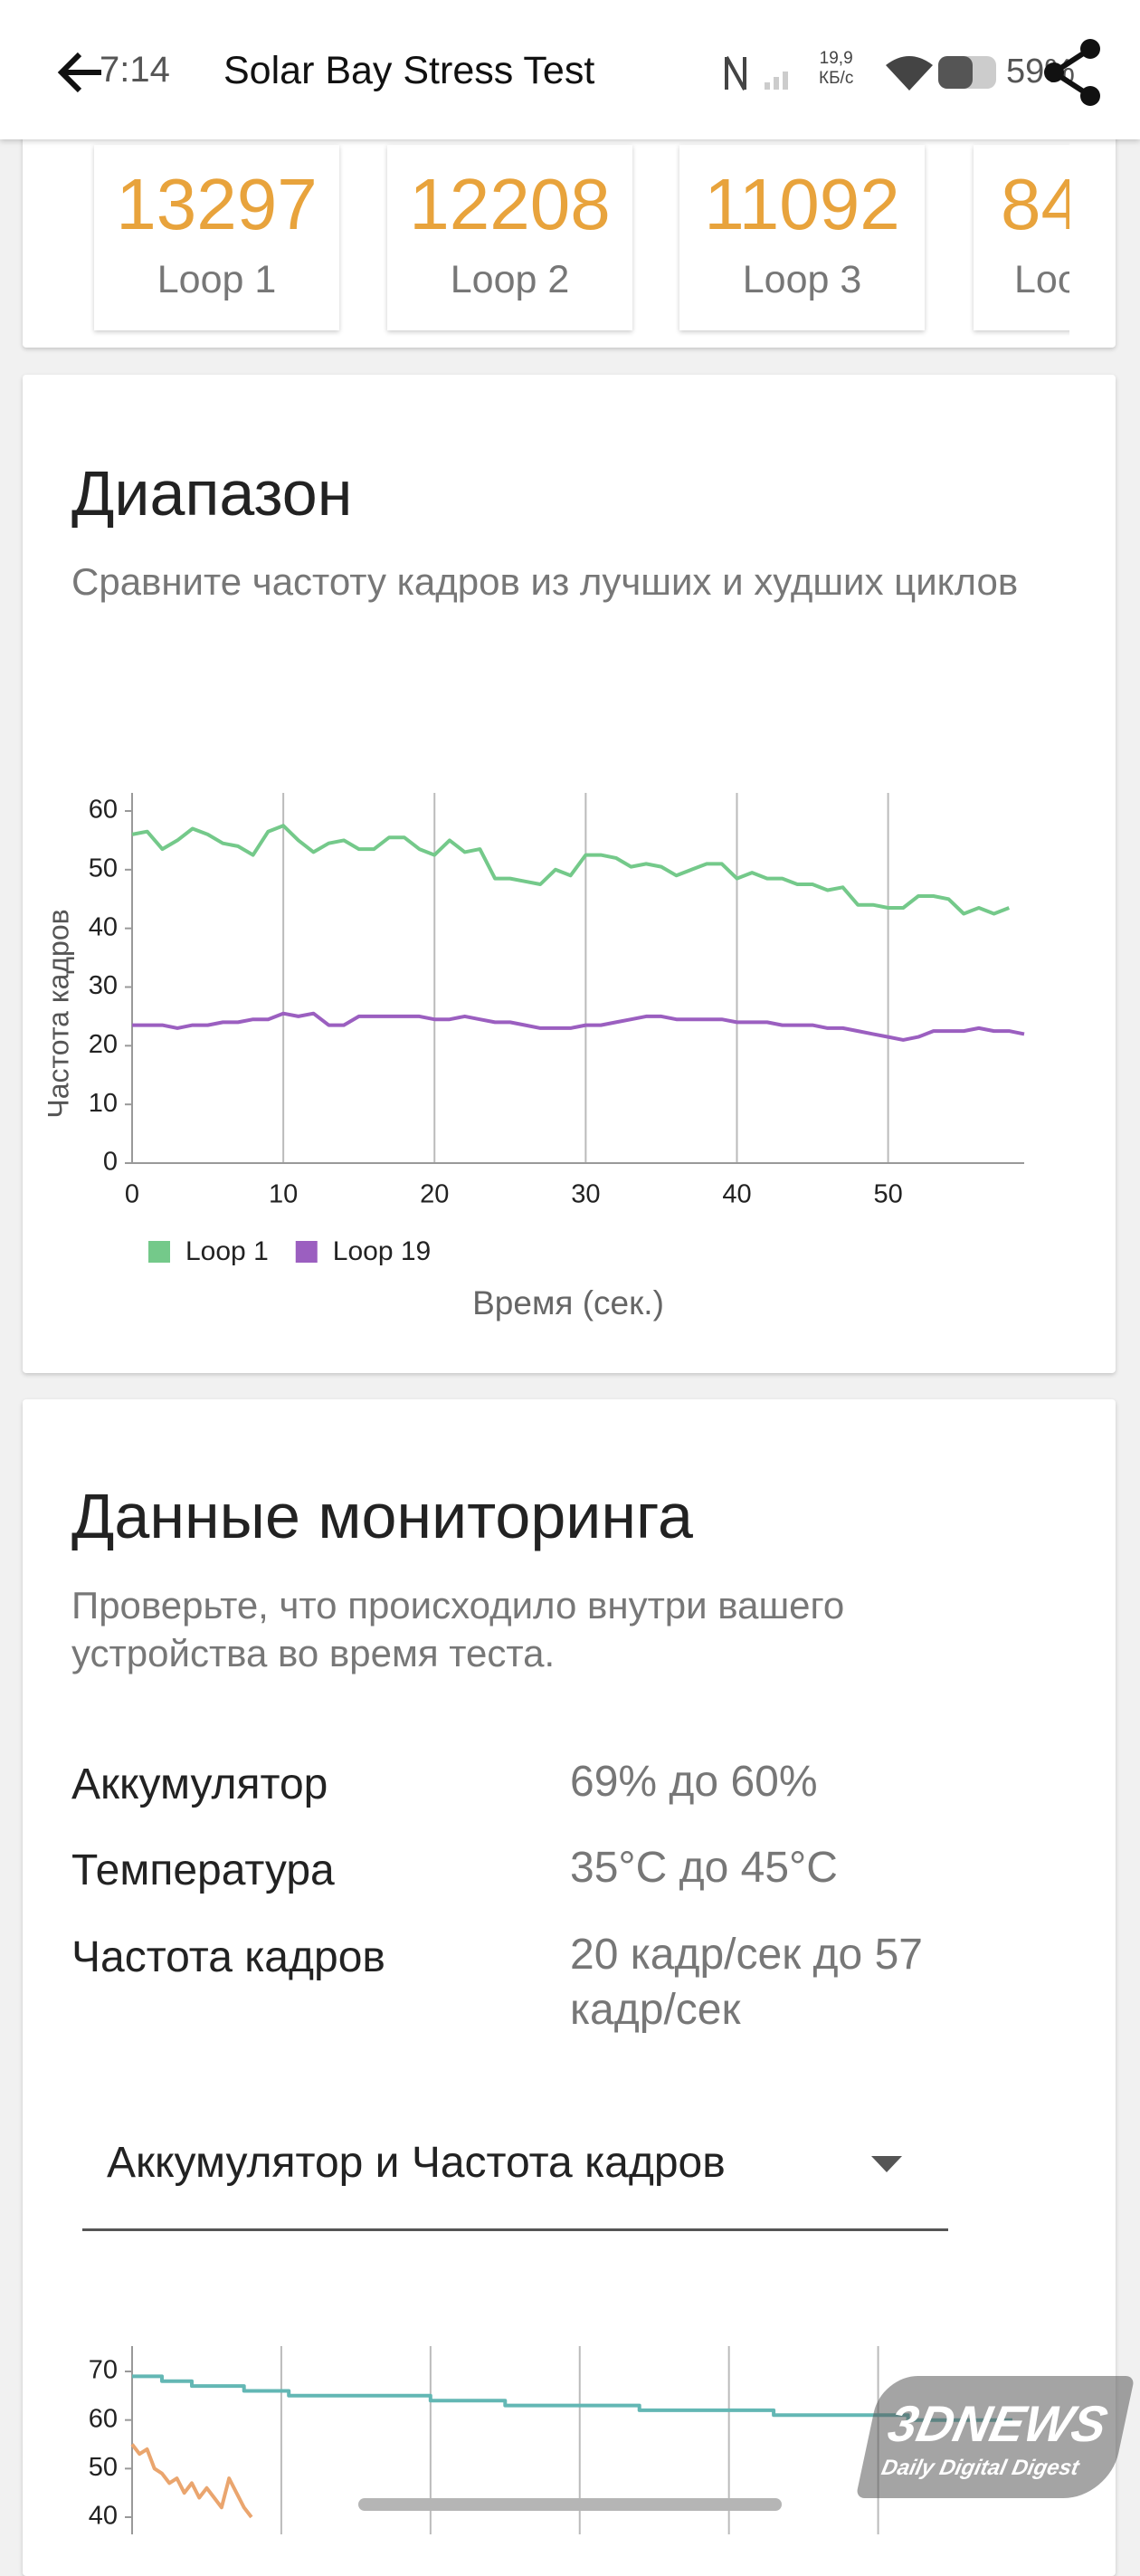 This screenshot has height=2576, width=1140. Describe the element at coordinates (1072, 72) in the screenshot. I see `share-button` at that location.